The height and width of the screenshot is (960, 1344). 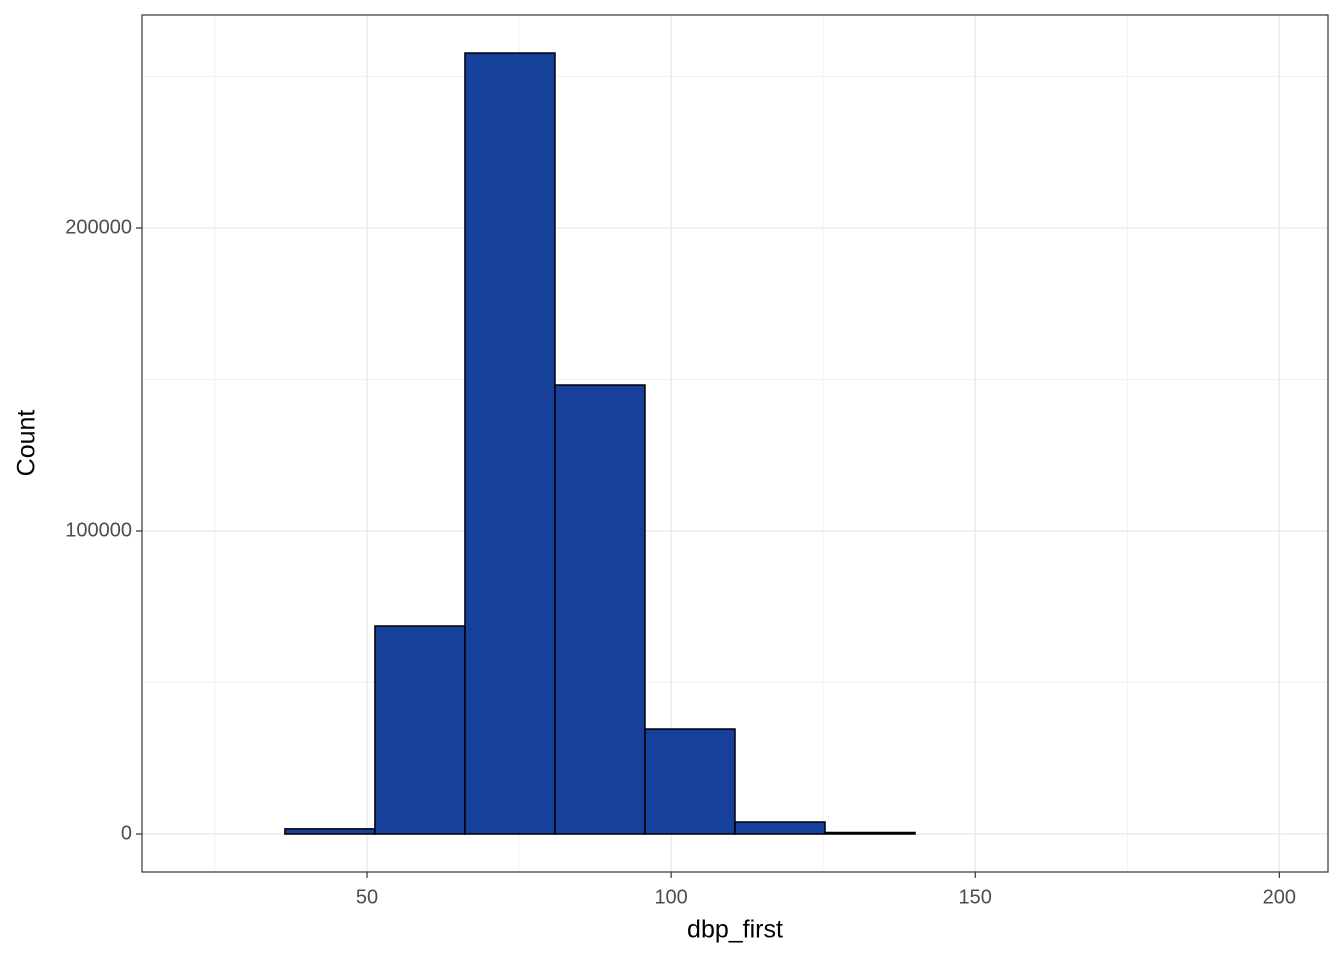 What do you see at coordinates (735, 930) in the screenshot?
I see `x-axis-title: dbp_first` at bounding box center [735, 930].